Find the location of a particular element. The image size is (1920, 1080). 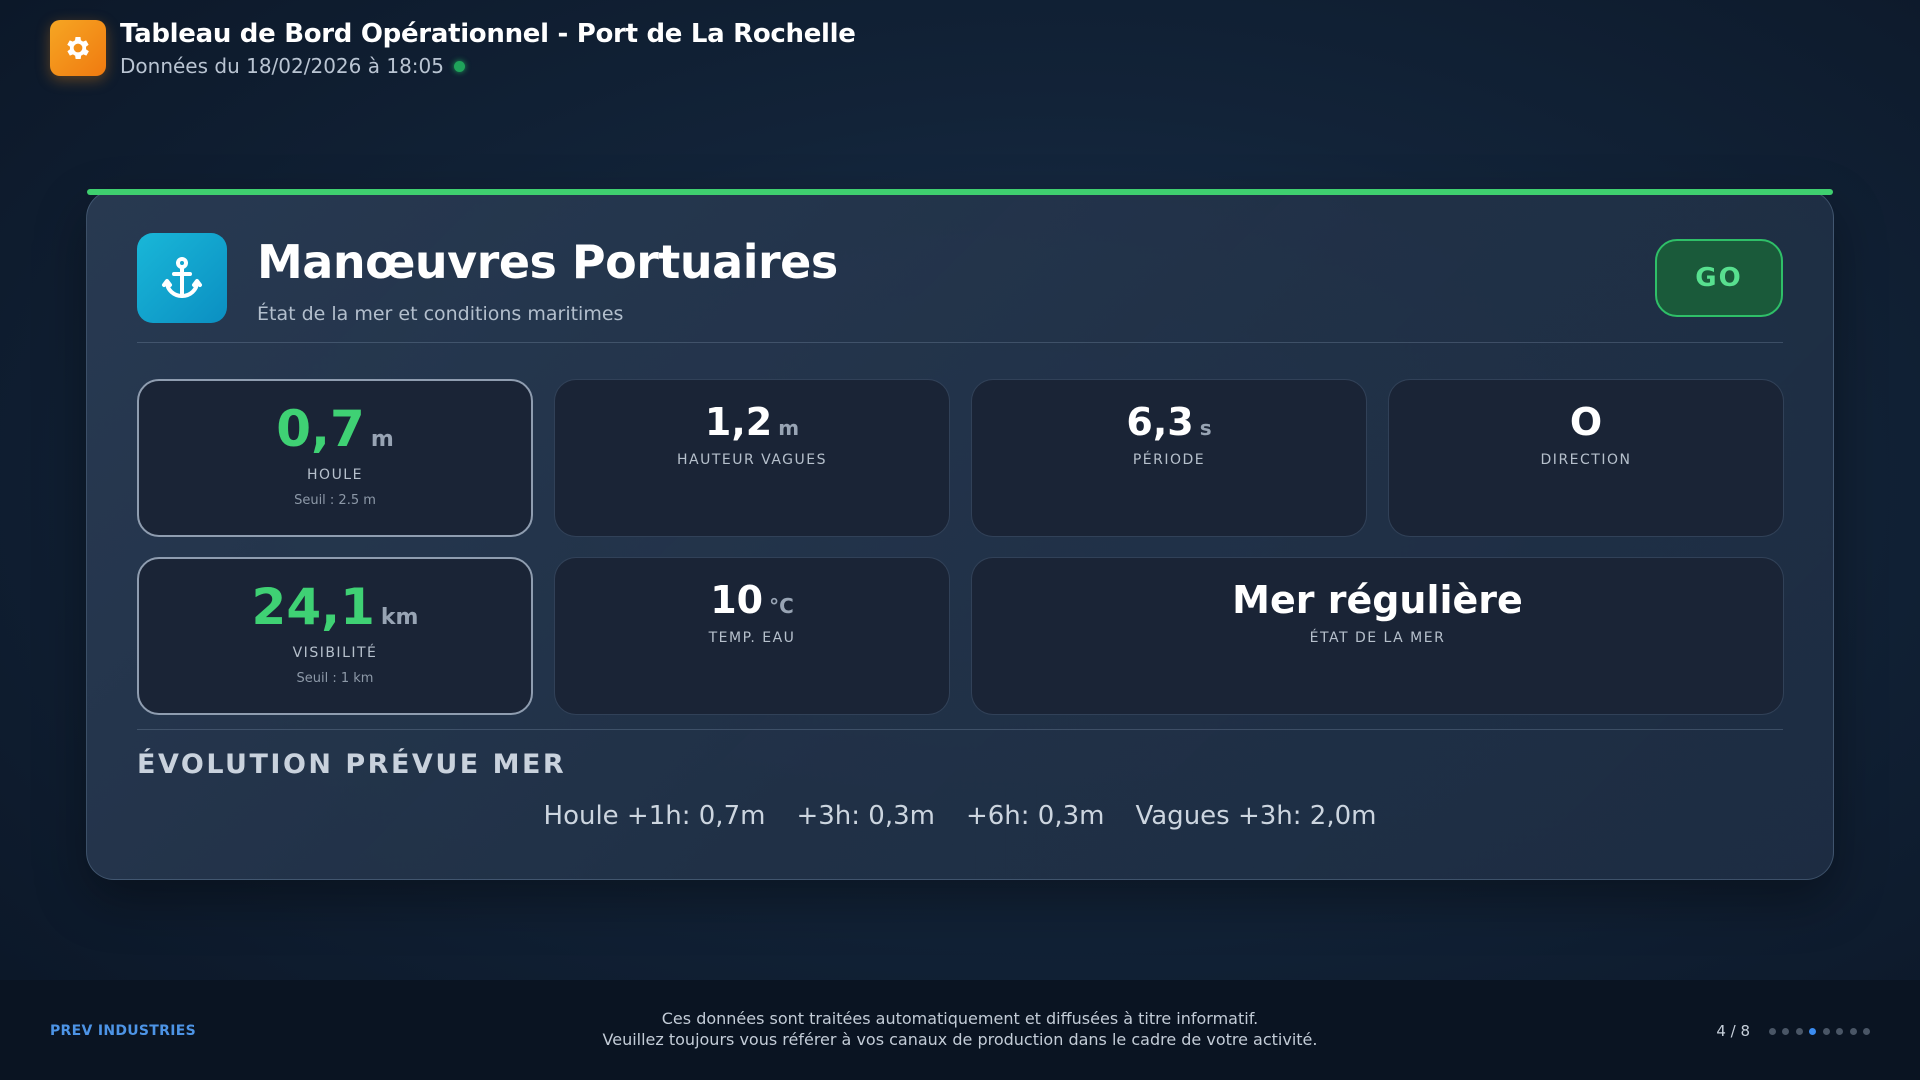

forecast-item: Houle +1h: 0,7m is located at coordinates (654, 816).